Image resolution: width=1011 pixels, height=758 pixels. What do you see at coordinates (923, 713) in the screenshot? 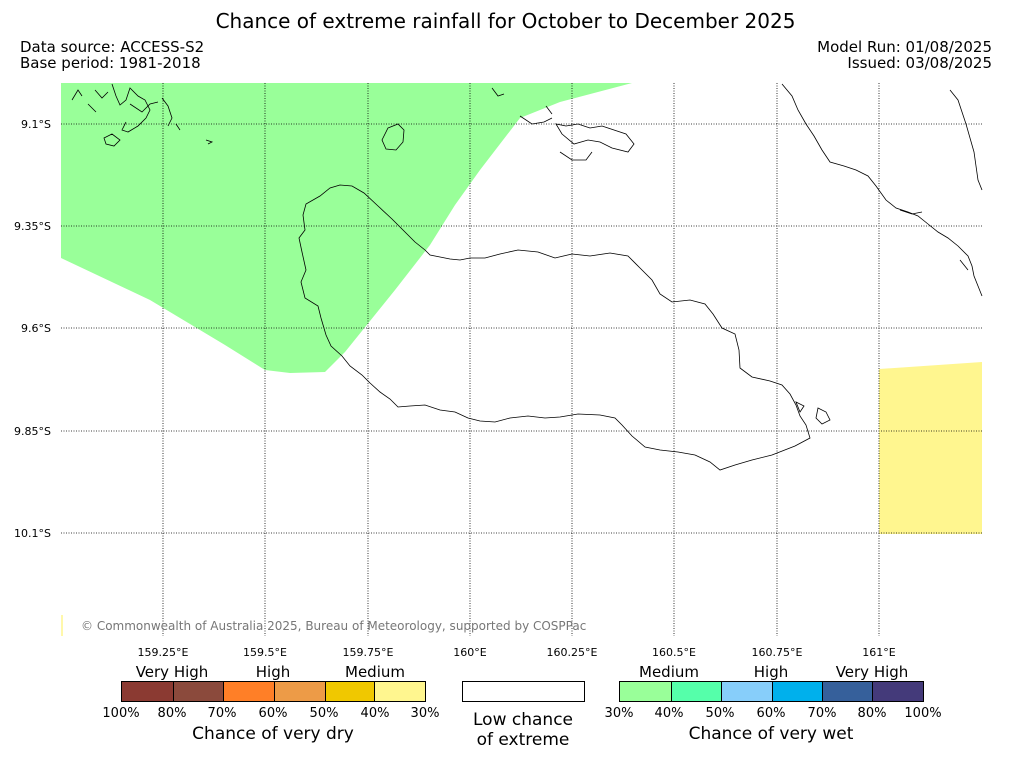
I see `wet-tick: 100%` at bounding box center [923, 713].